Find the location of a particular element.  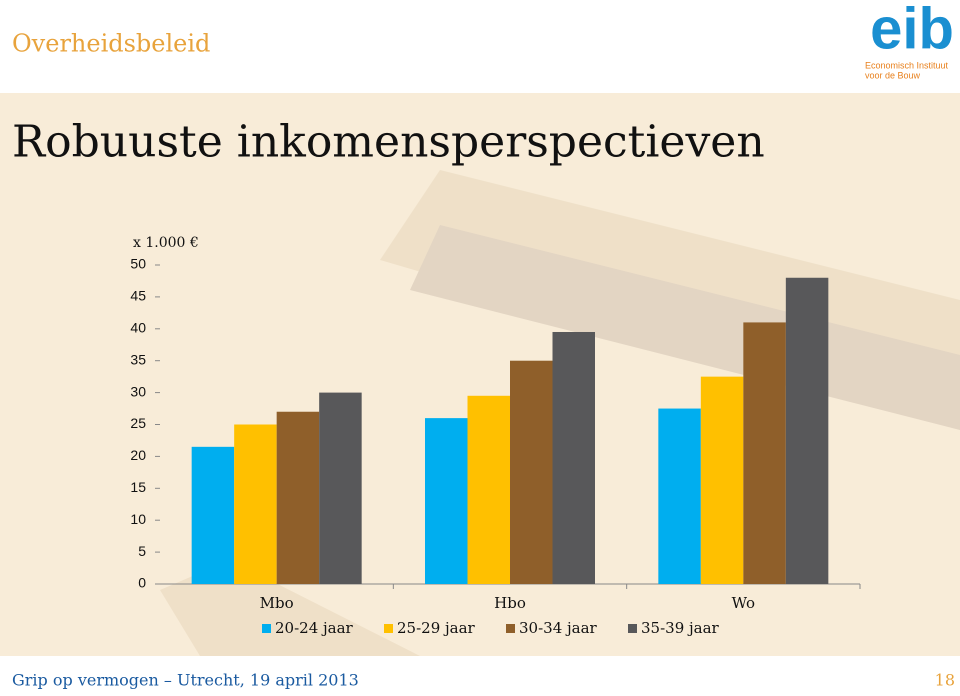

legend-label: 25-29 jaar is located at coordinates (436, 628).